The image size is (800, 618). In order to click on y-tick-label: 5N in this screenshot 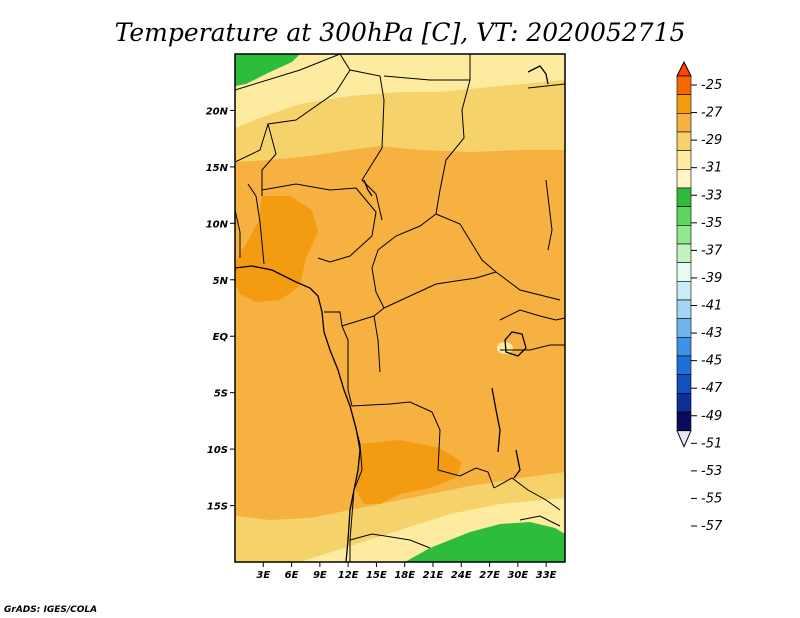, I will do `click(221, 281)`.